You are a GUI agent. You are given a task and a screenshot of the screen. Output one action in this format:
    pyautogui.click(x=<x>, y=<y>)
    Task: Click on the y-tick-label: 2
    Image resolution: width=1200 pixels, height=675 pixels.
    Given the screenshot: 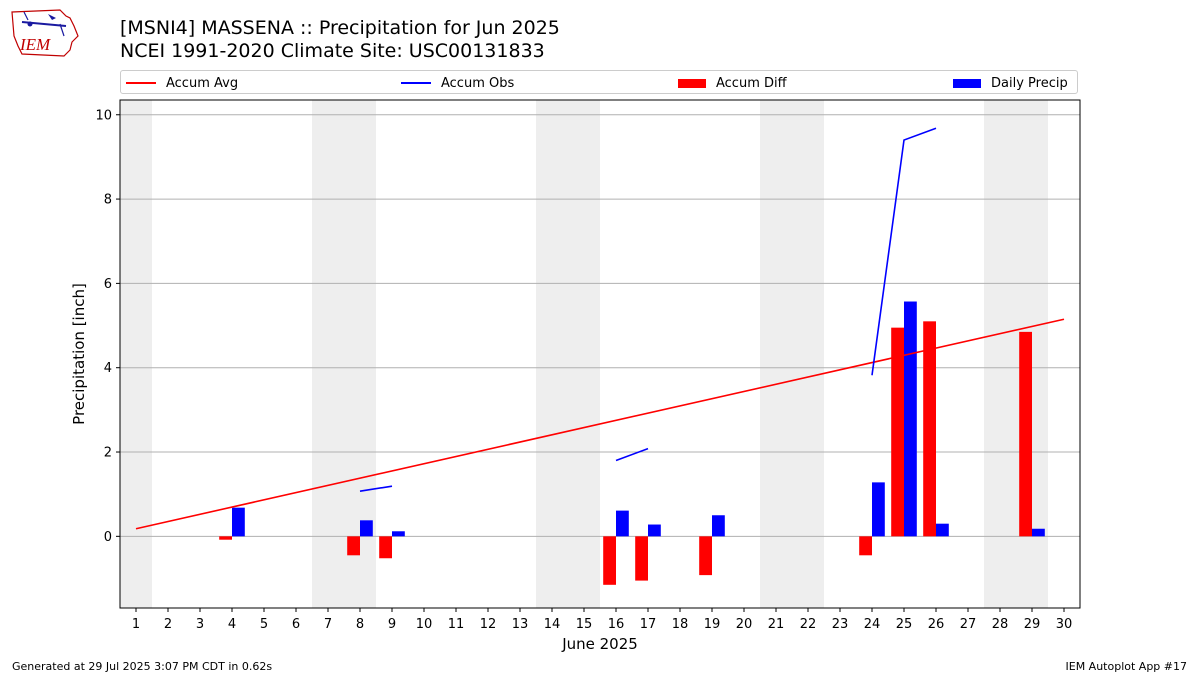 What is the action you would take?
    pyautogui.click(x=108, y=453)
    